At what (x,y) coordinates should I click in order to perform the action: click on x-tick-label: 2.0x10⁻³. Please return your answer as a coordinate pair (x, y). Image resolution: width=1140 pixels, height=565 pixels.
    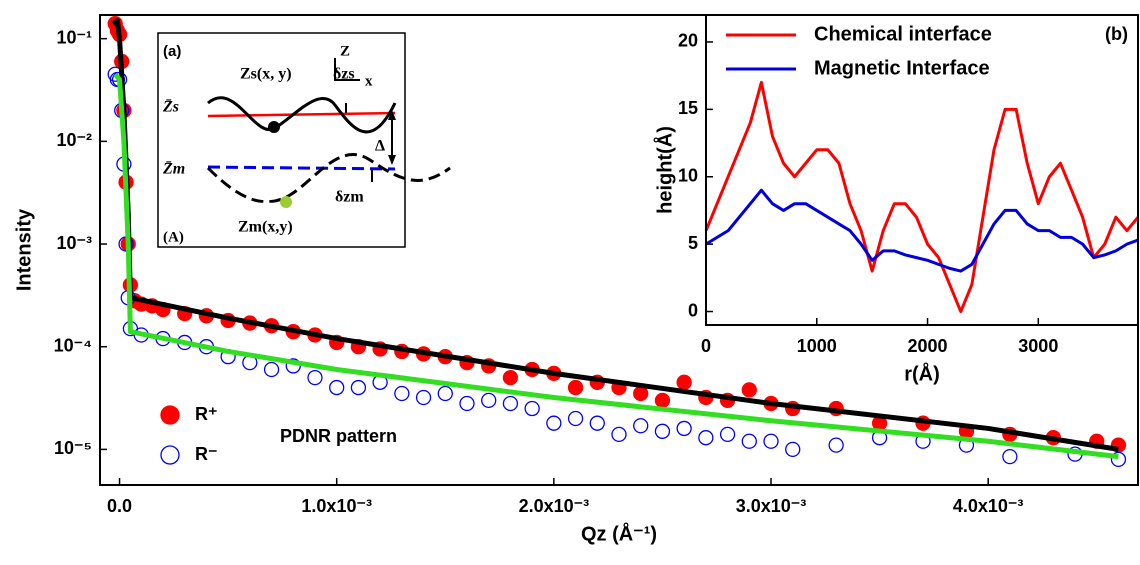
    Looking at the image, I should click on (554, 506).